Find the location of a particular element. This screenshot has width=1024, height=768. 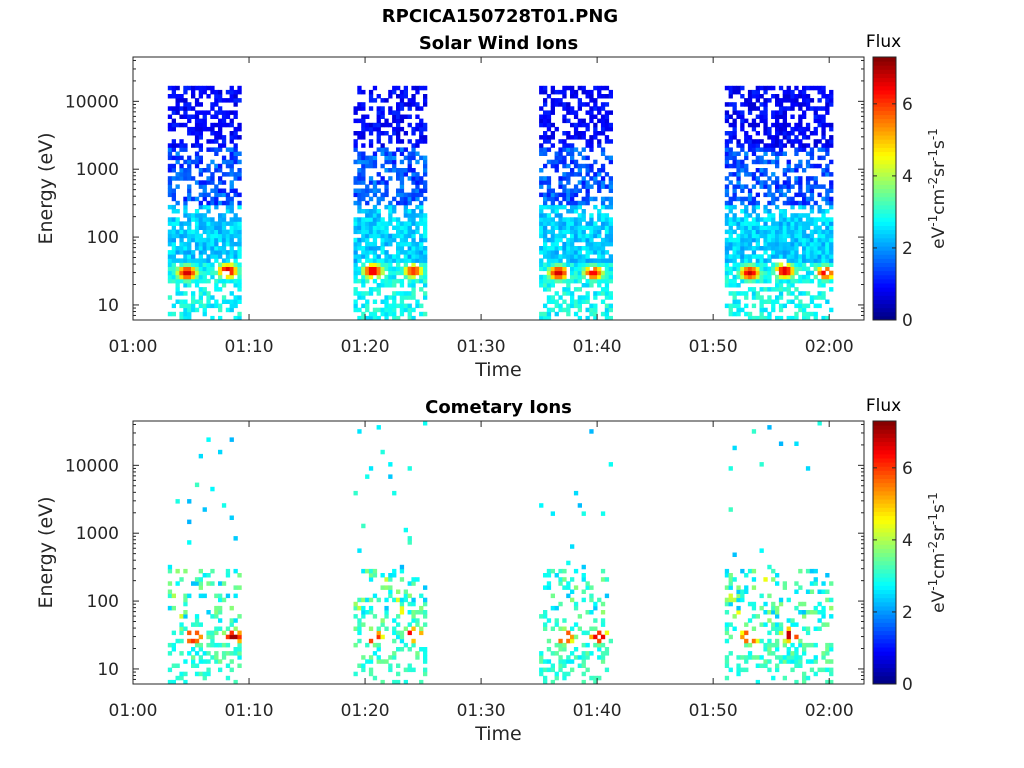

panel-title: Solar Wind Ions is located at coordinates (498, 43).